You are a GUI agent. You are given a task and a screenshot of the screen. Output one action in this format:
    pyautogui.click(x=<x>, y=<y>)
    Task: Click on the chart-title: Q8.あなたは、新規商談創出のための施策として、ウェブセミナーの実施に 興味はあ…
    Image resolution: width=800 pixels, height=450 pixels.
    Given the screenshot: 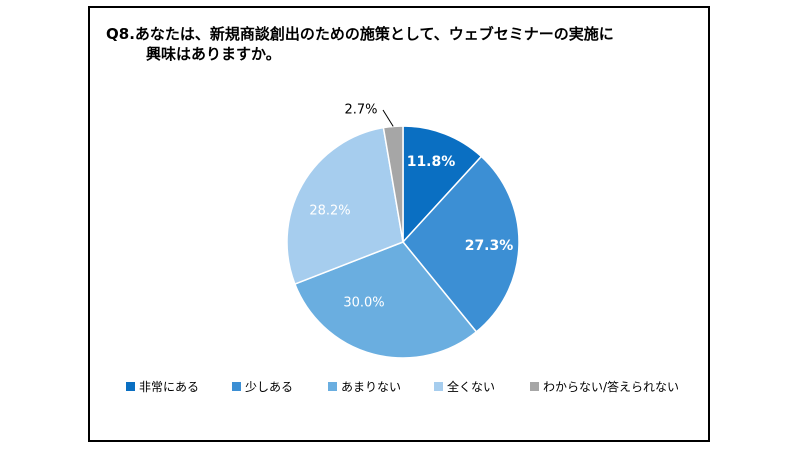 What is the action you would take?
    pyautogui.click(x=401, y=44)
    